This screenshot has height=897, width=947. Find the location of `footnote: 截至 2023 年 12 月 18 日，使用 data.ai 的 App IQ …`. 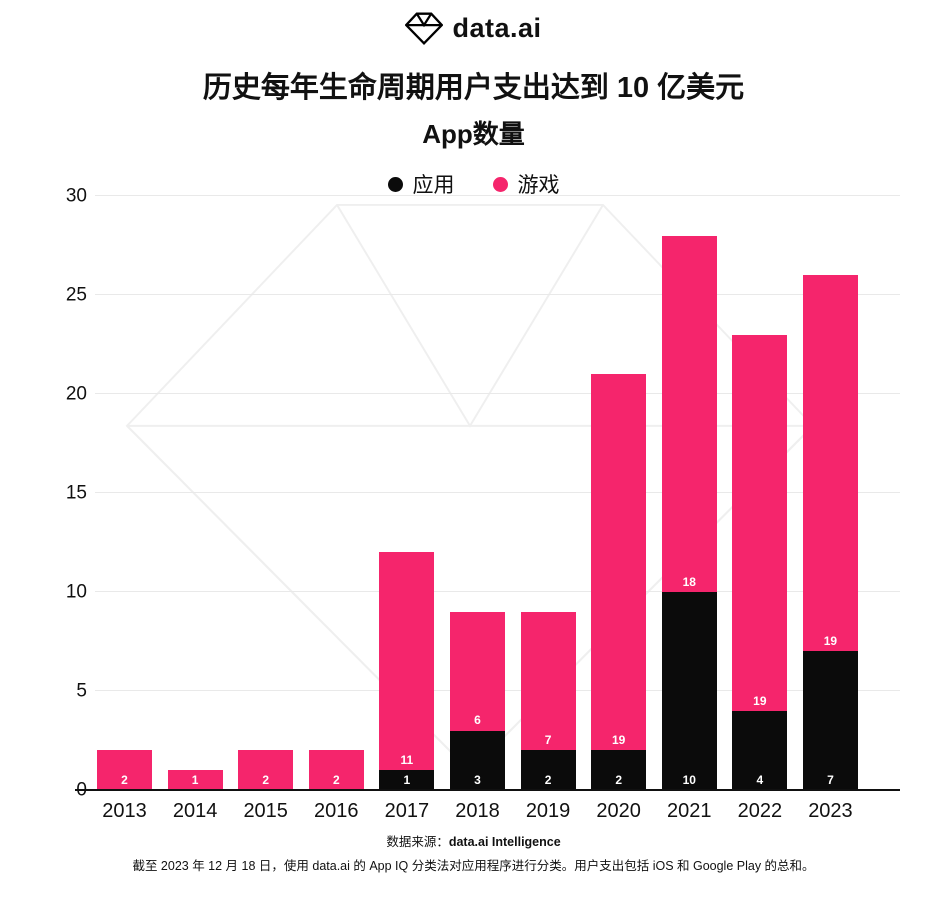

footnote: 截至 2023 年 12 月 18 日，使用 data.ai 的 App IQ … is located at coordinates (473, 866).